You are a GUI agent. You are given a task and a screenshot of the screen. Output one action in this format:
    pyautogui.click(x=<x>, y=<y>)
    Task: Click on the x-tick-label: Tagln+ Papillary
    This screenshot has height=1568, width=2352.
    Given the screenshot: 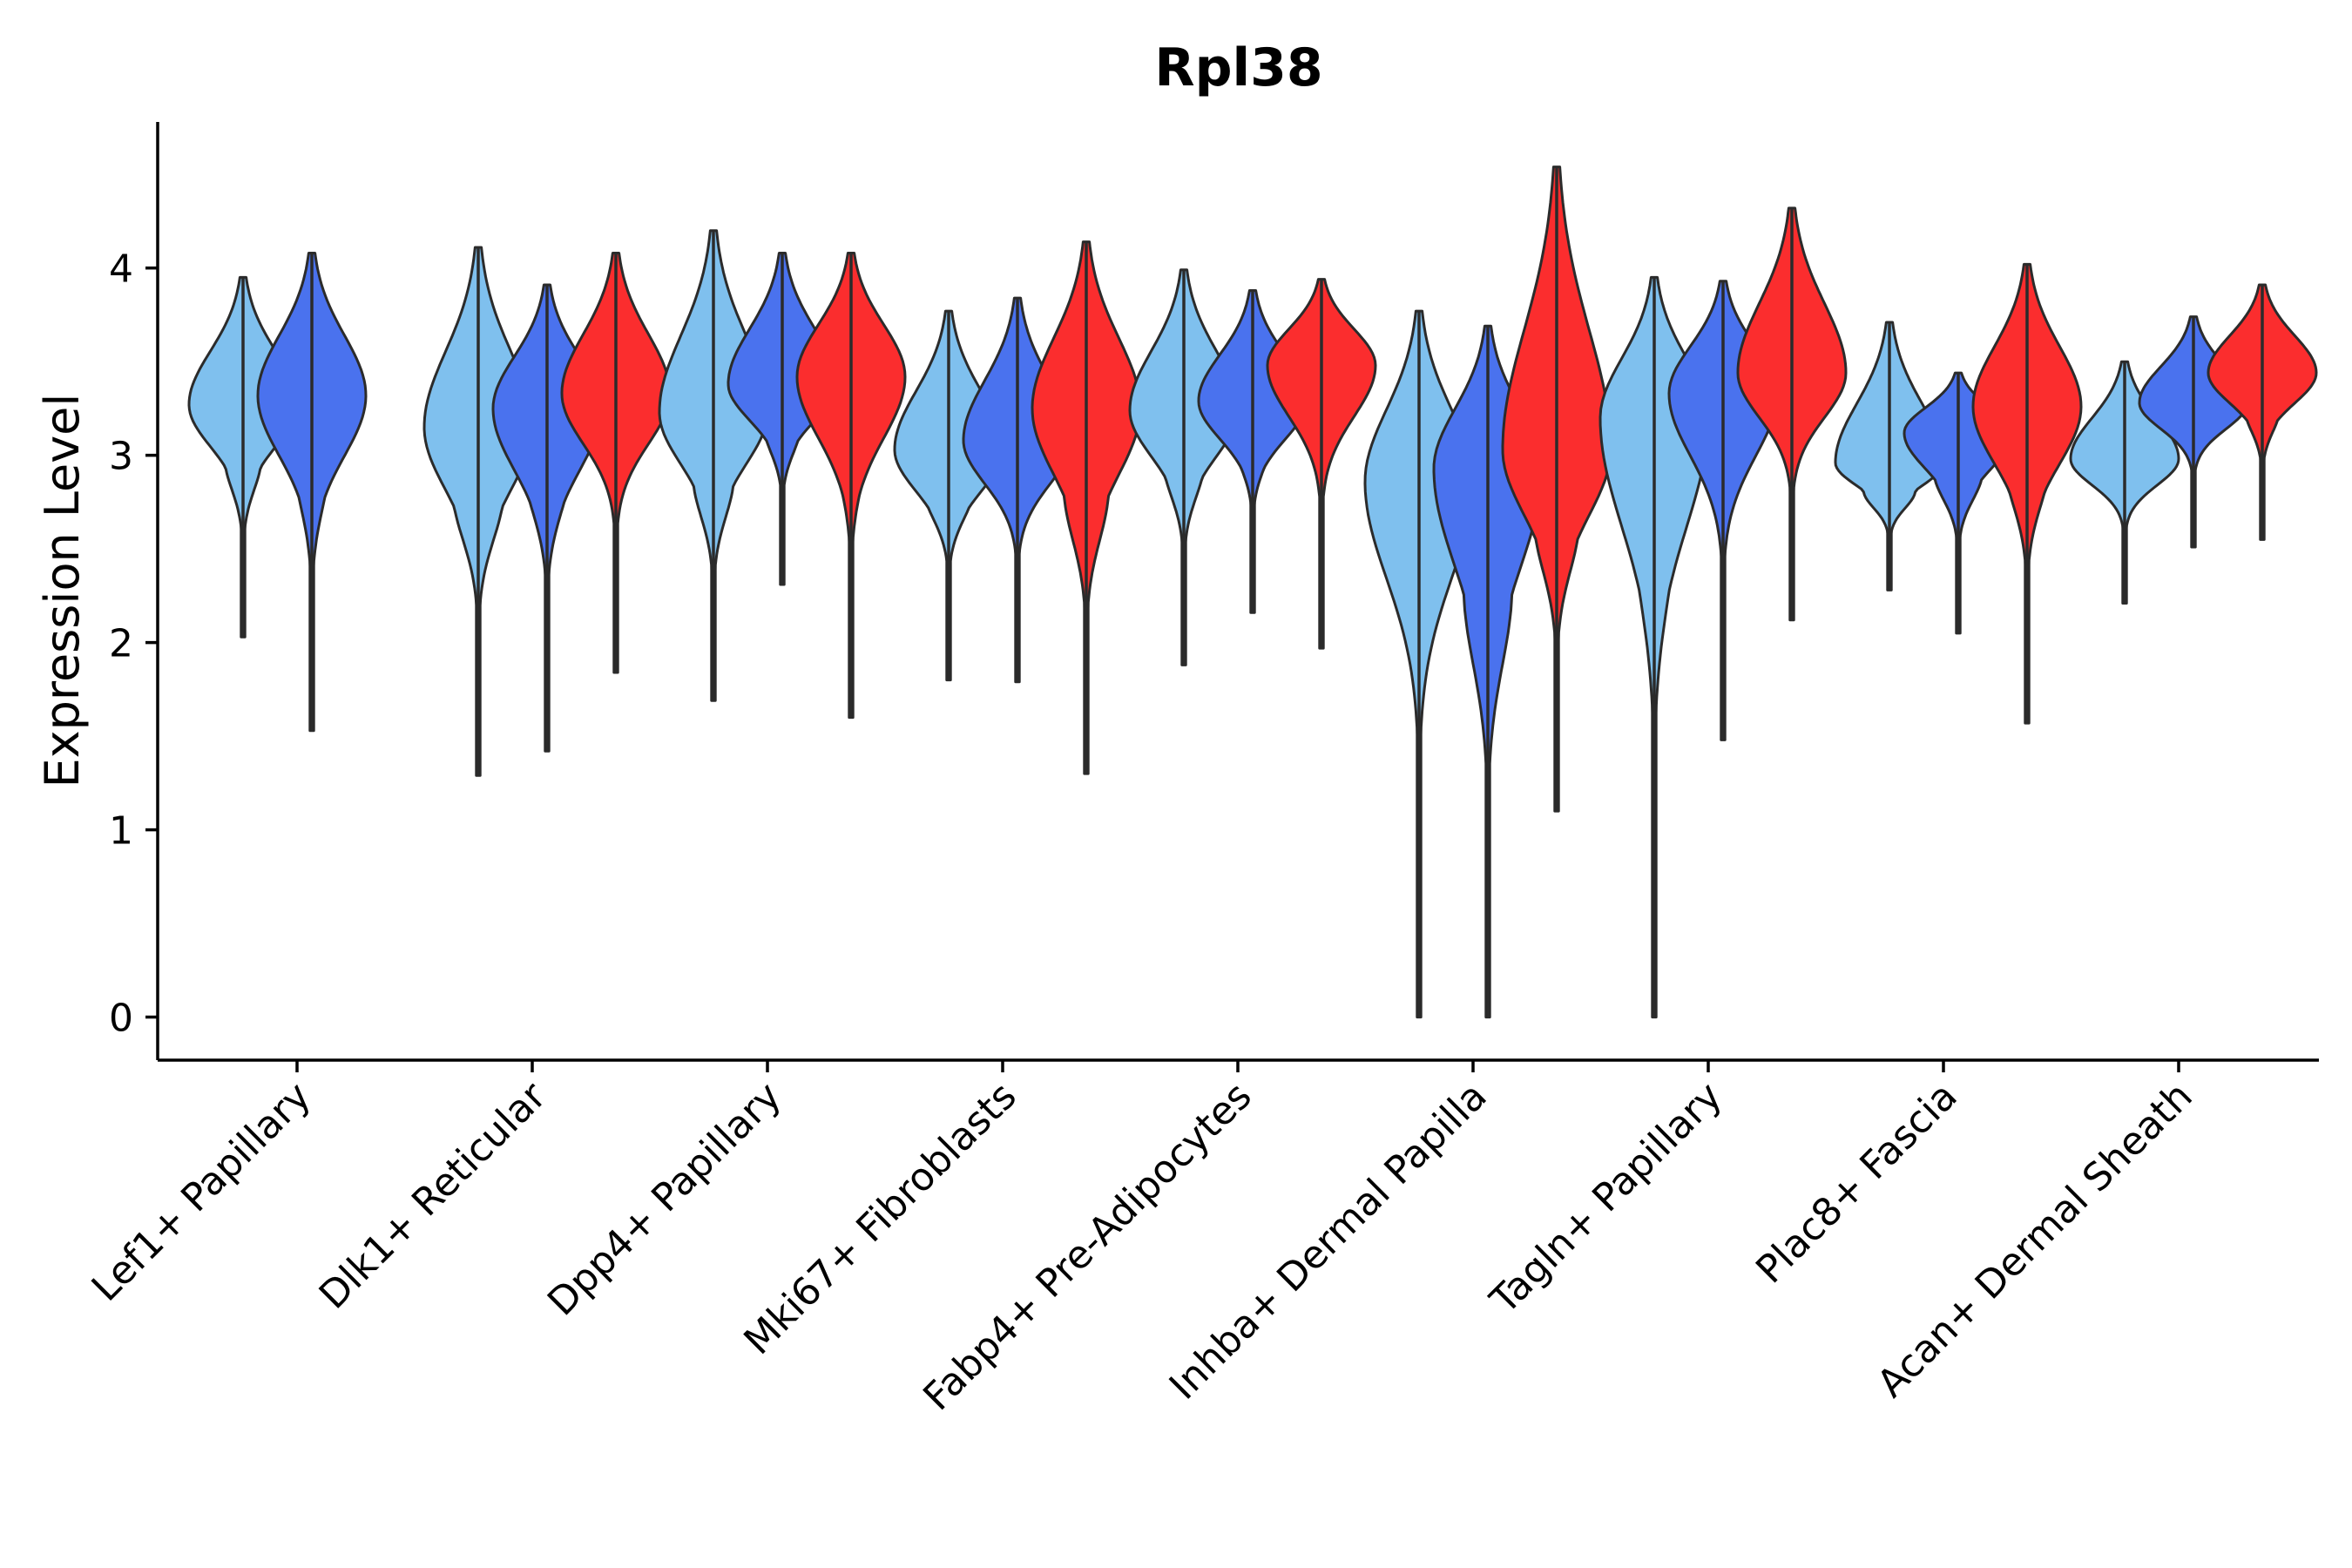 What is the action you would take?
    pyautogui.click(x=1606, y=1198)
    